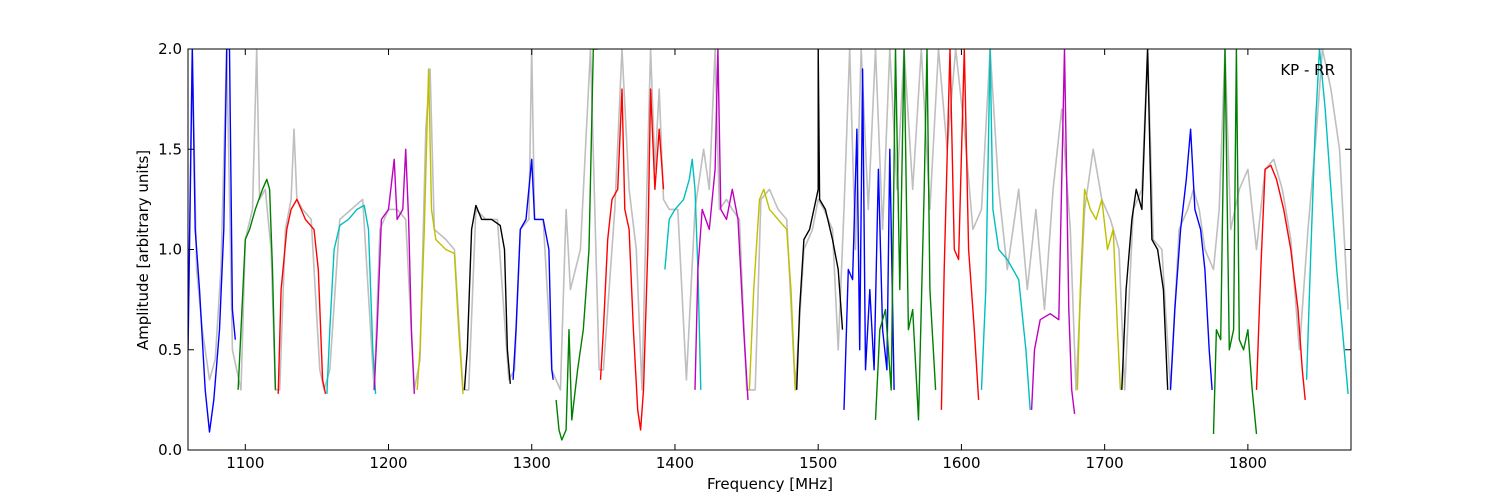 This screenshot has height=500, width=1500. I want to click on x-tick-label: 1300, so click(532, 463).